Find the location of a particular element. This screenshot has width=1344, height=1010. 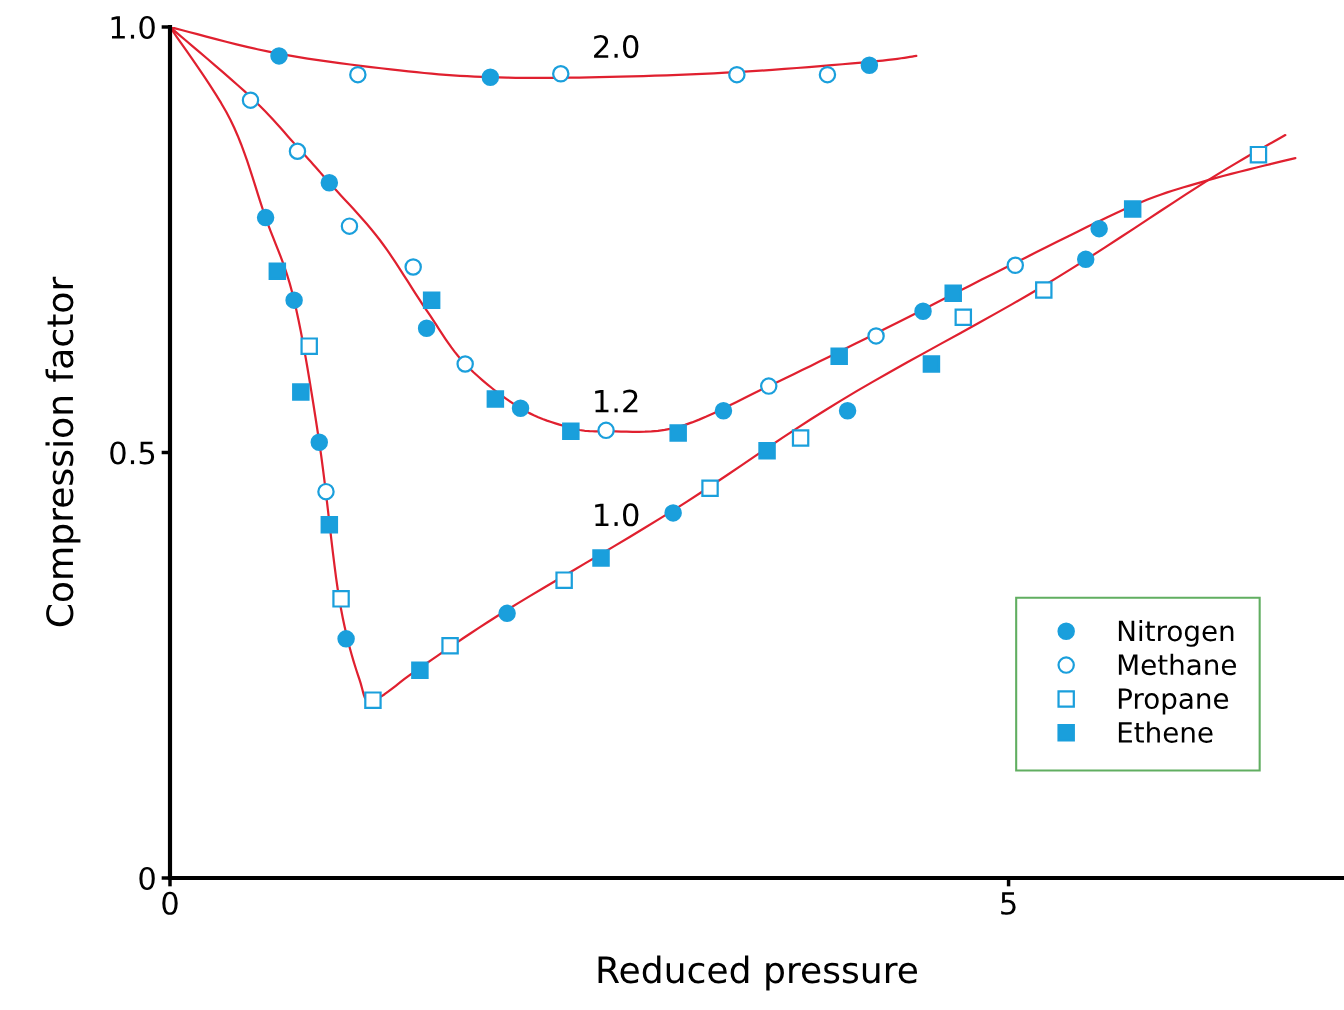

y-axis-title: Compression factor is located at coordinates (63, 451).